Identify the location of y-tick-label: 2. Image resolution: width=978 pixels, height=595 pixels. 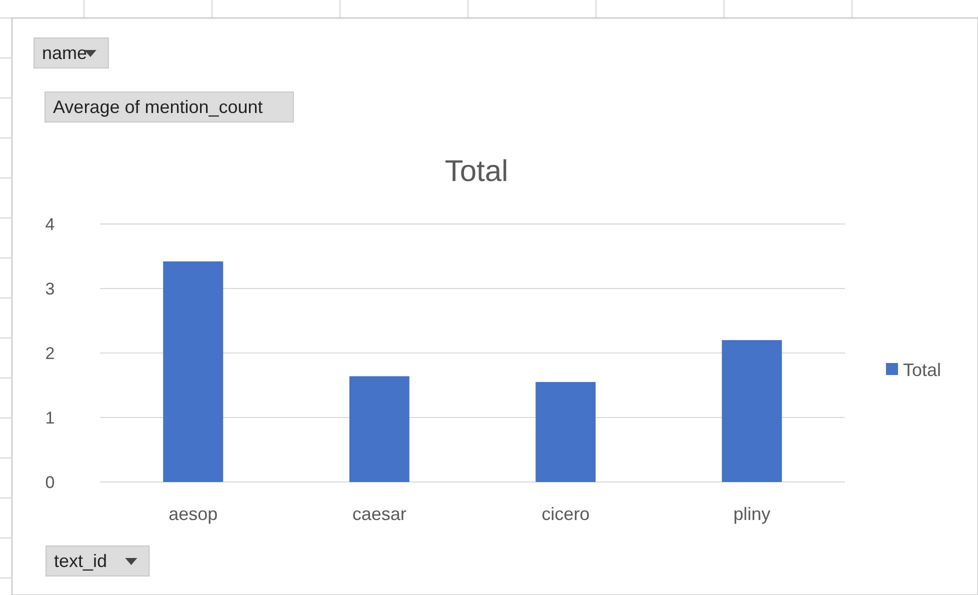
(50, 353).